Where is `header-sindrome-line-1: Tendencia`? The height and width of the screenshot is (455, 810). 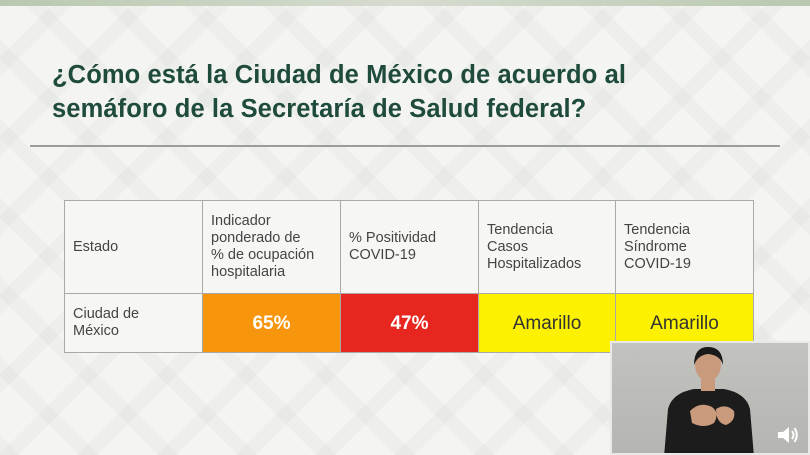
header-sindrome-line-1: Tendencia is located at coordinates (657, 229).